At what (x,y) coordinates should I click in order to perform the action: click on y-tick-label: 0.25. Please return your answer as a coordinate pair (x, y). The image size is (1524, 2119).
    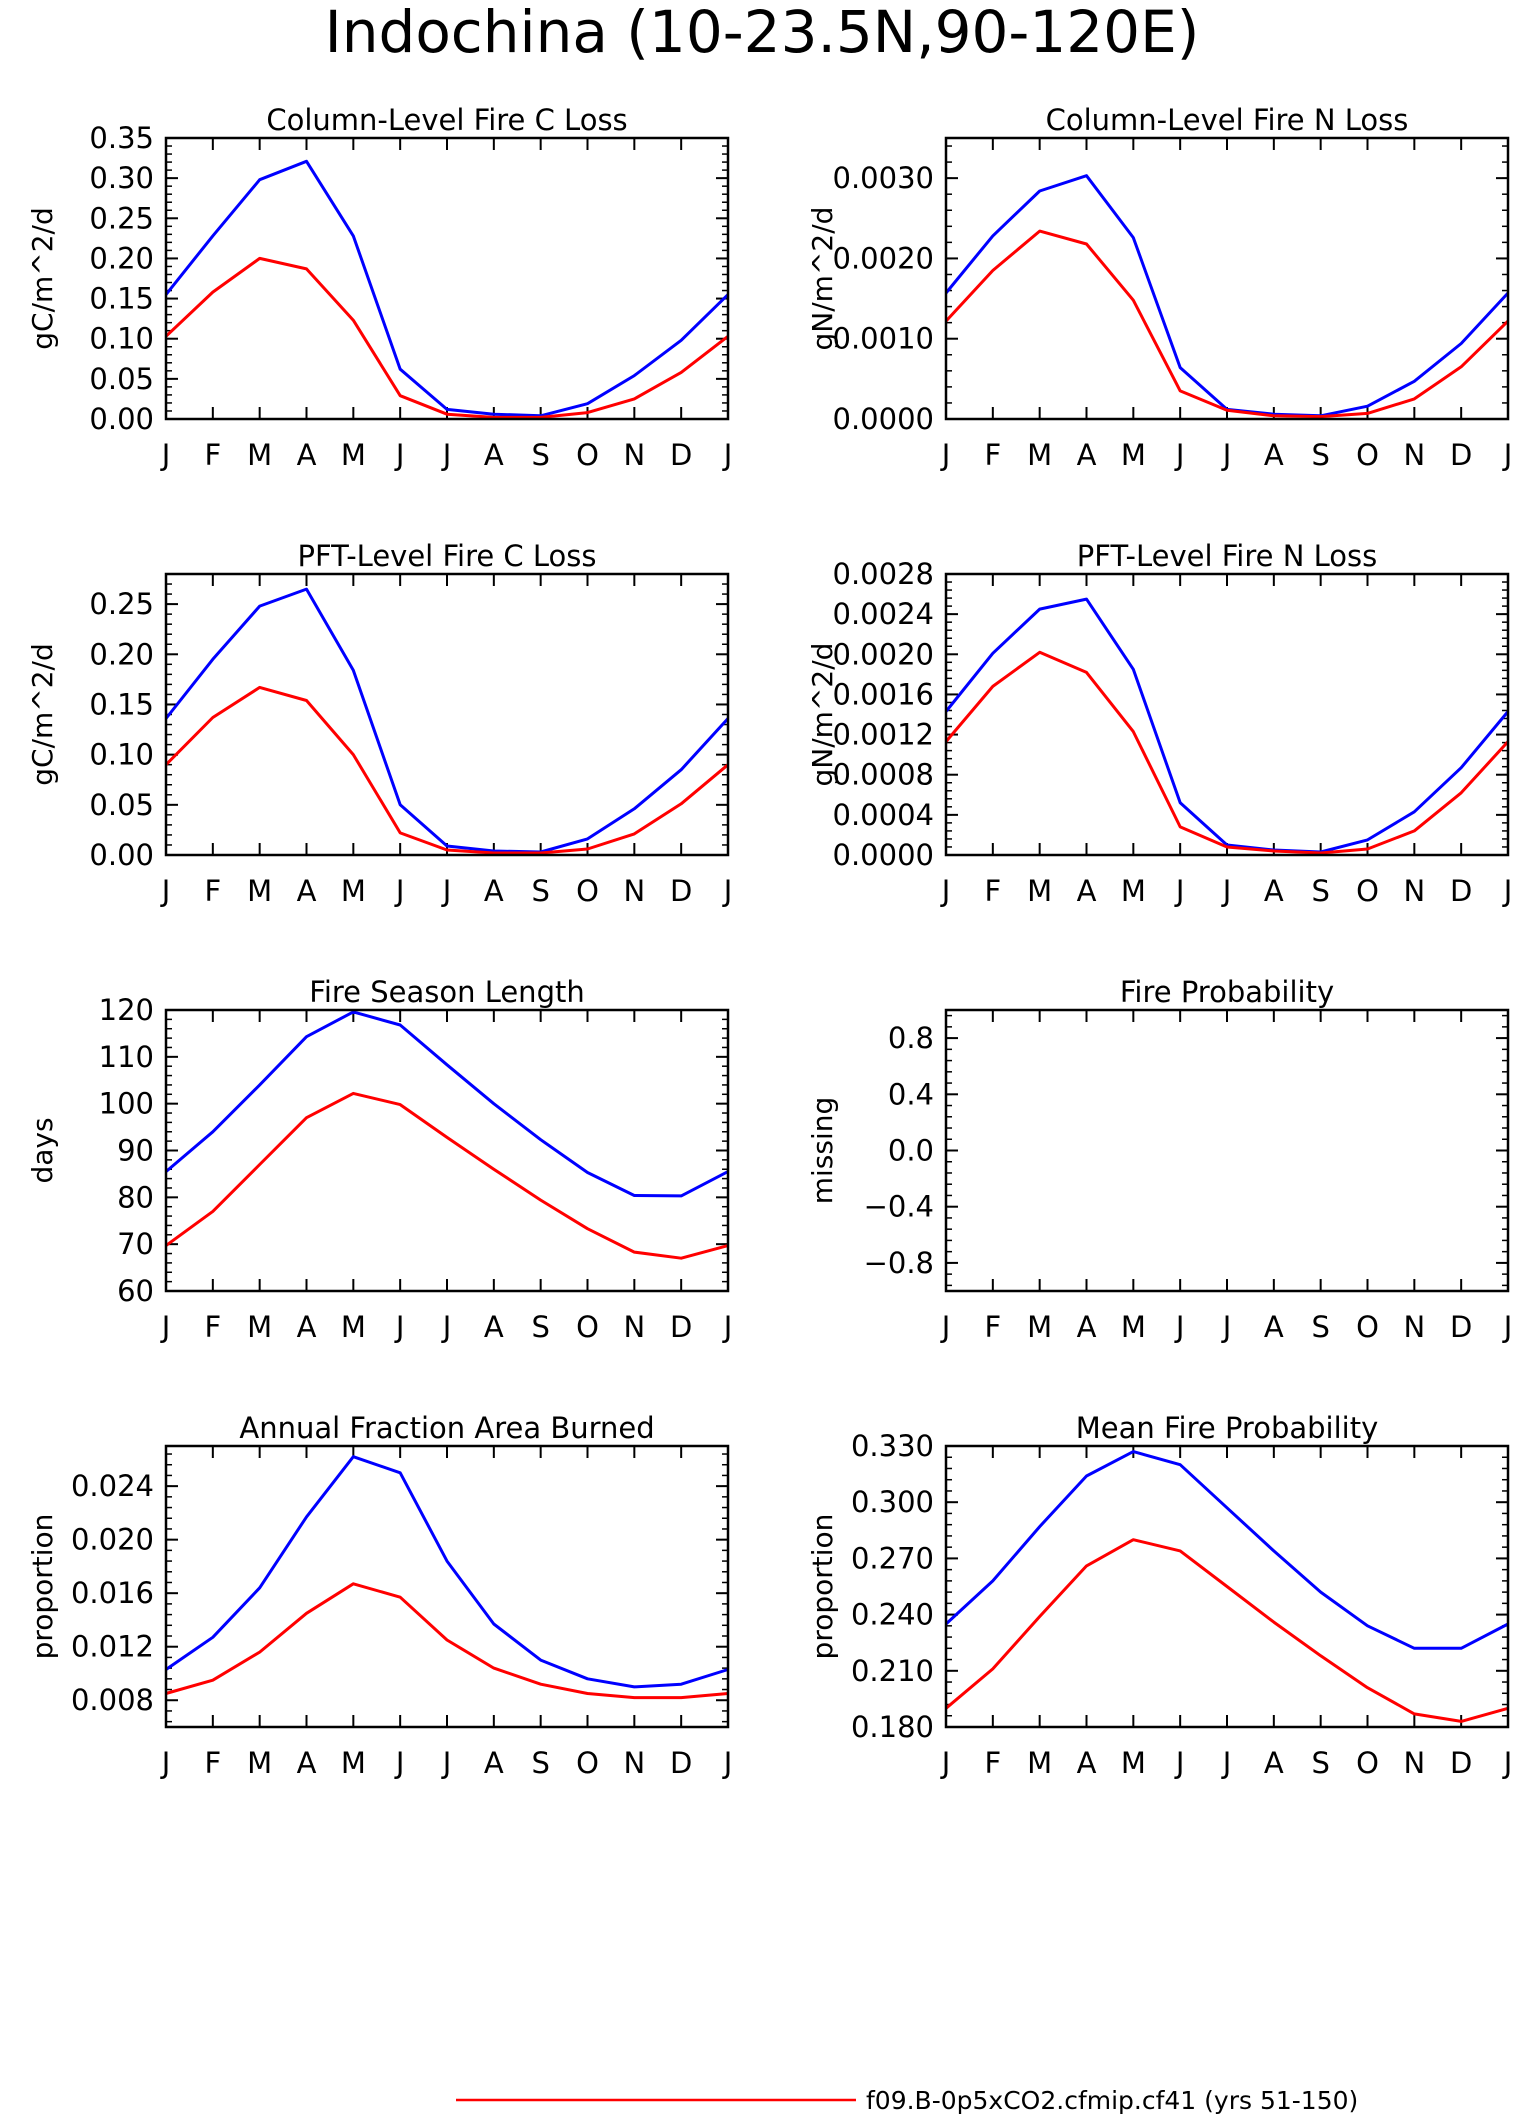
    Looking at the image, I should click on (121, 218).